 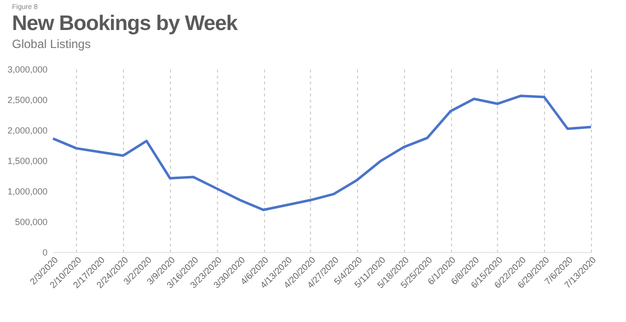 What do you see at coordinates (125, 24) in the screenshot?
I see `chart-title: New Bookings by Week` at bounding box center [125, 24].